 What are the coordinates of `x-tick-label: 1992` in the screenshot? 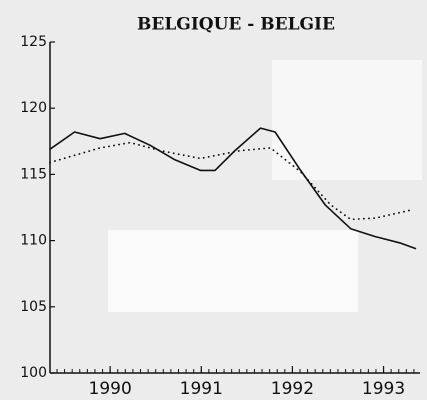 It's located at (292, 389).